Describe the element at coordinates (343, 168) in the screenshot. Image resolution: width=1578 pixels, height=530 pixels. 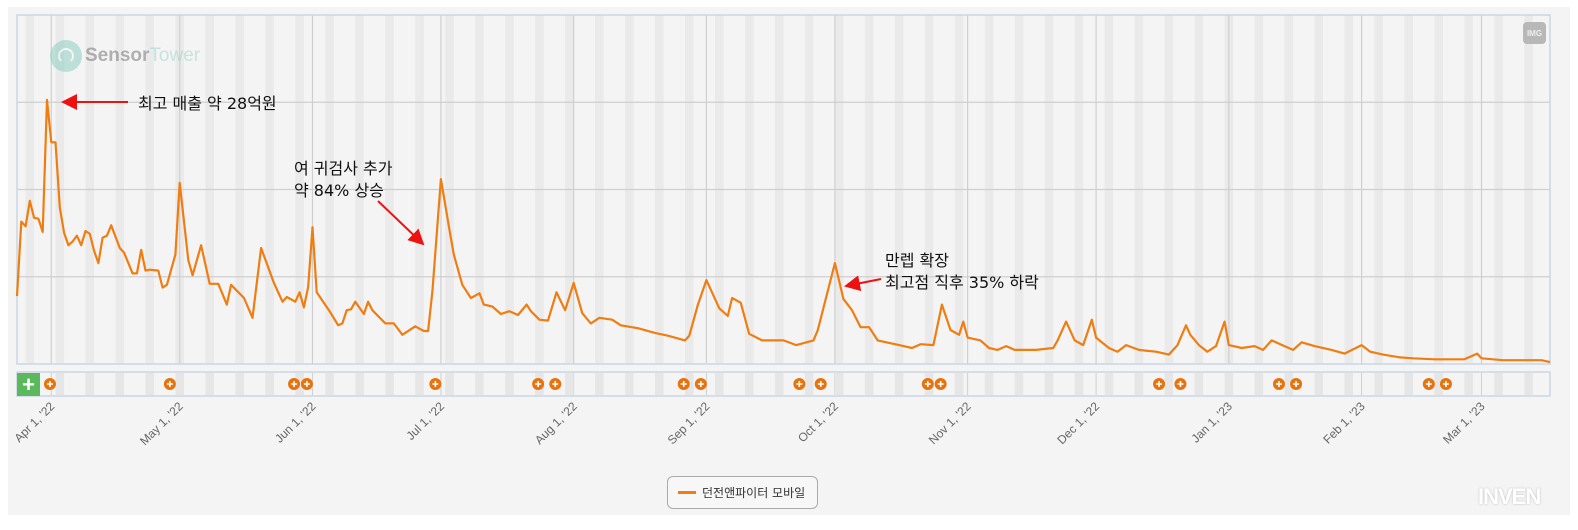
I see `annotation-update-line1: 여 귀검사 추가` at that location.